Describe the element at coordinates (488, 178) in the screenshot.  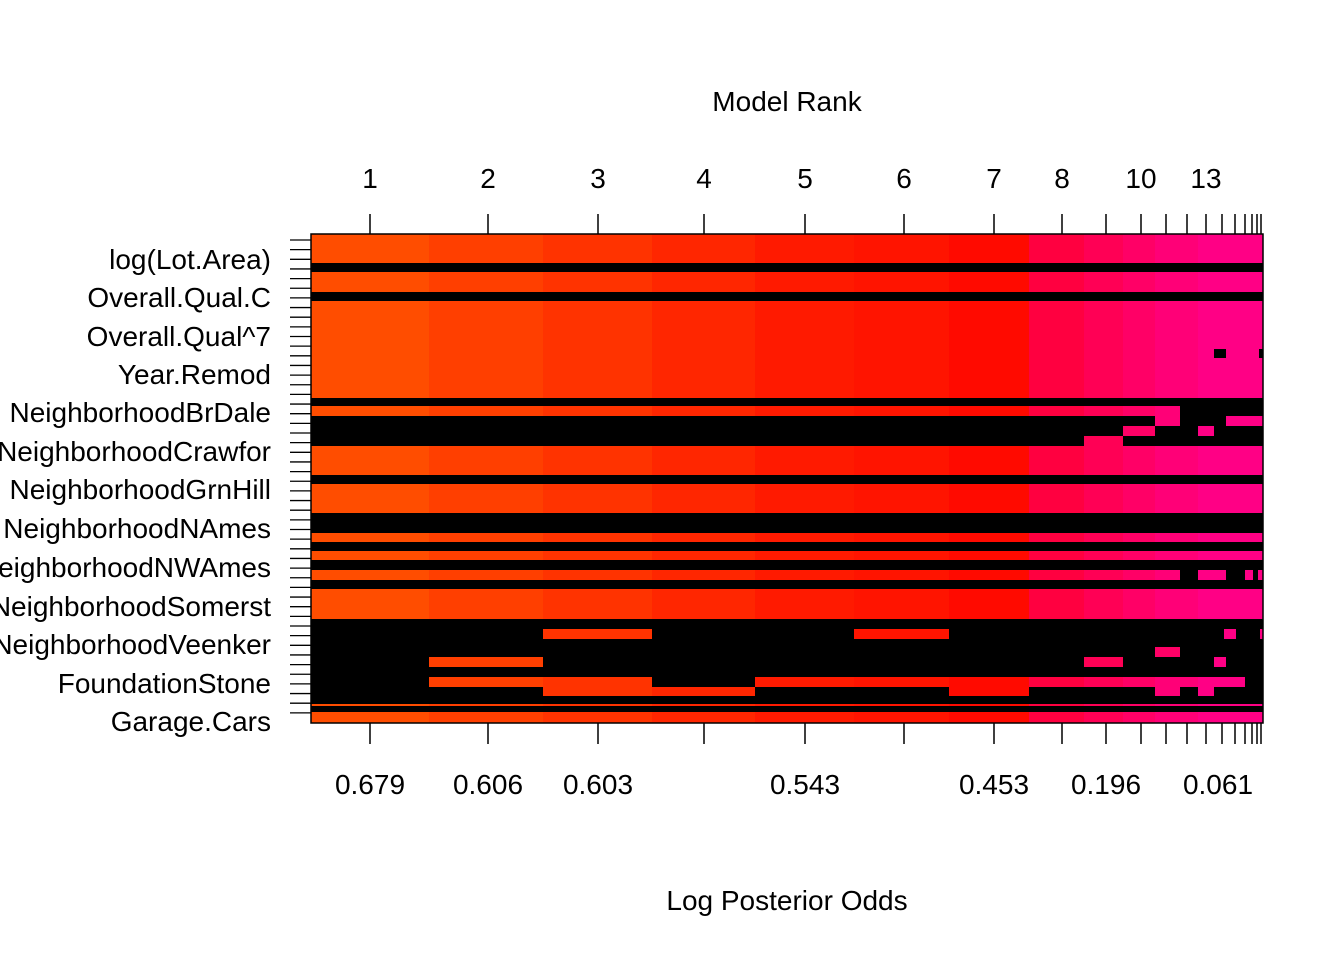
I see `rank-tick-label: 2` at that location.